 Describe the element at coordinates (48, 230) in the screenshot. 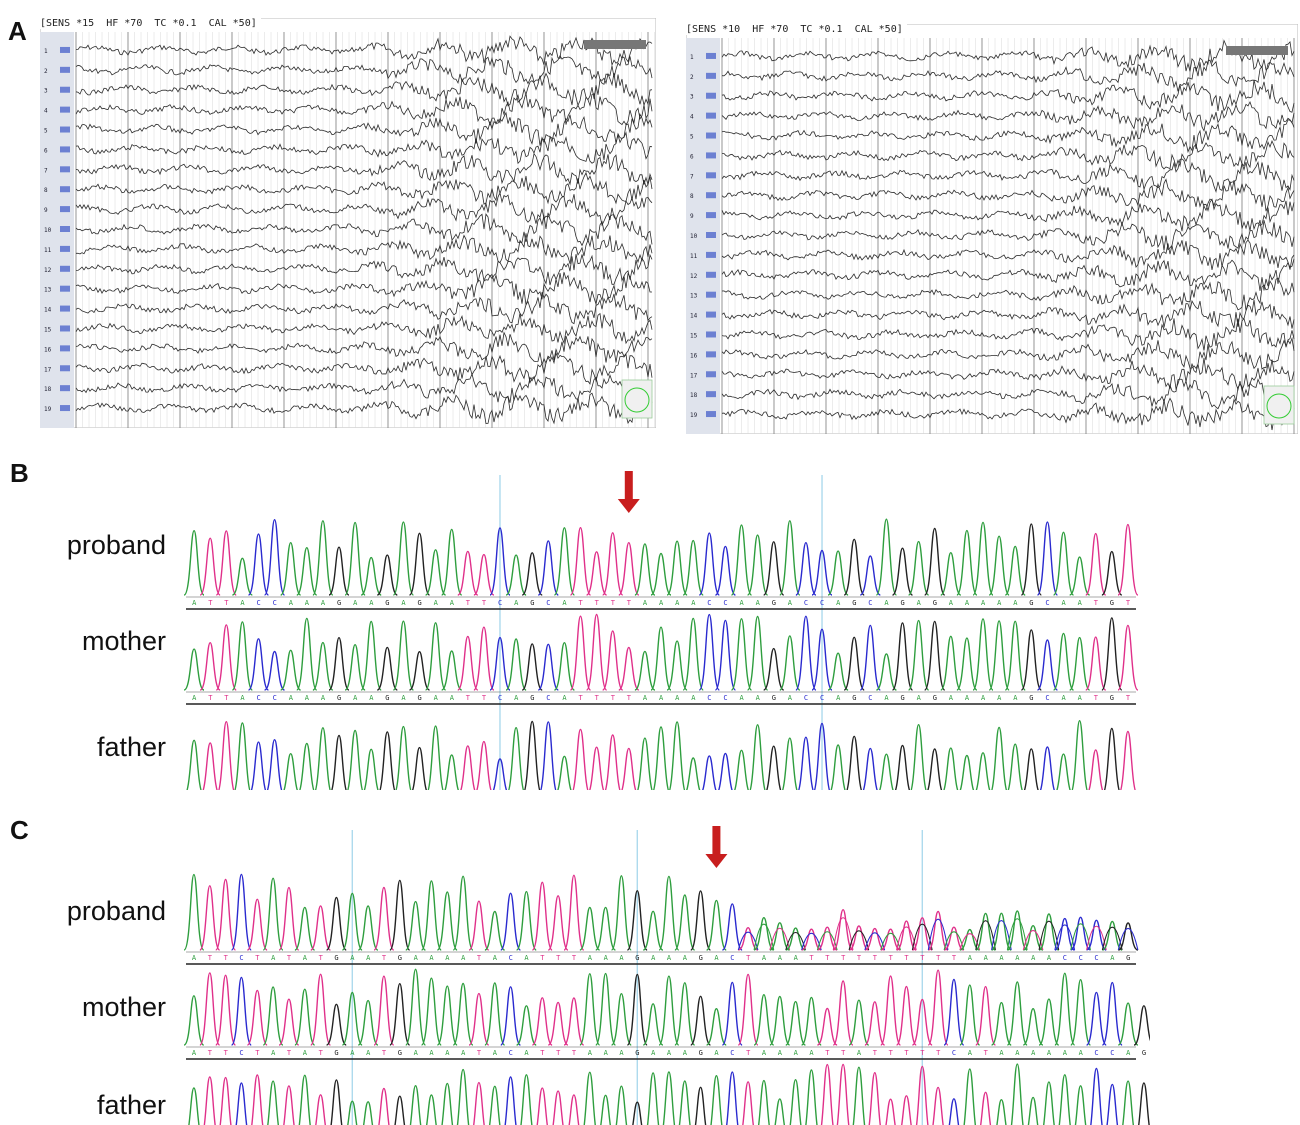

I see `eeg-left-channel-10: 10` at that location.